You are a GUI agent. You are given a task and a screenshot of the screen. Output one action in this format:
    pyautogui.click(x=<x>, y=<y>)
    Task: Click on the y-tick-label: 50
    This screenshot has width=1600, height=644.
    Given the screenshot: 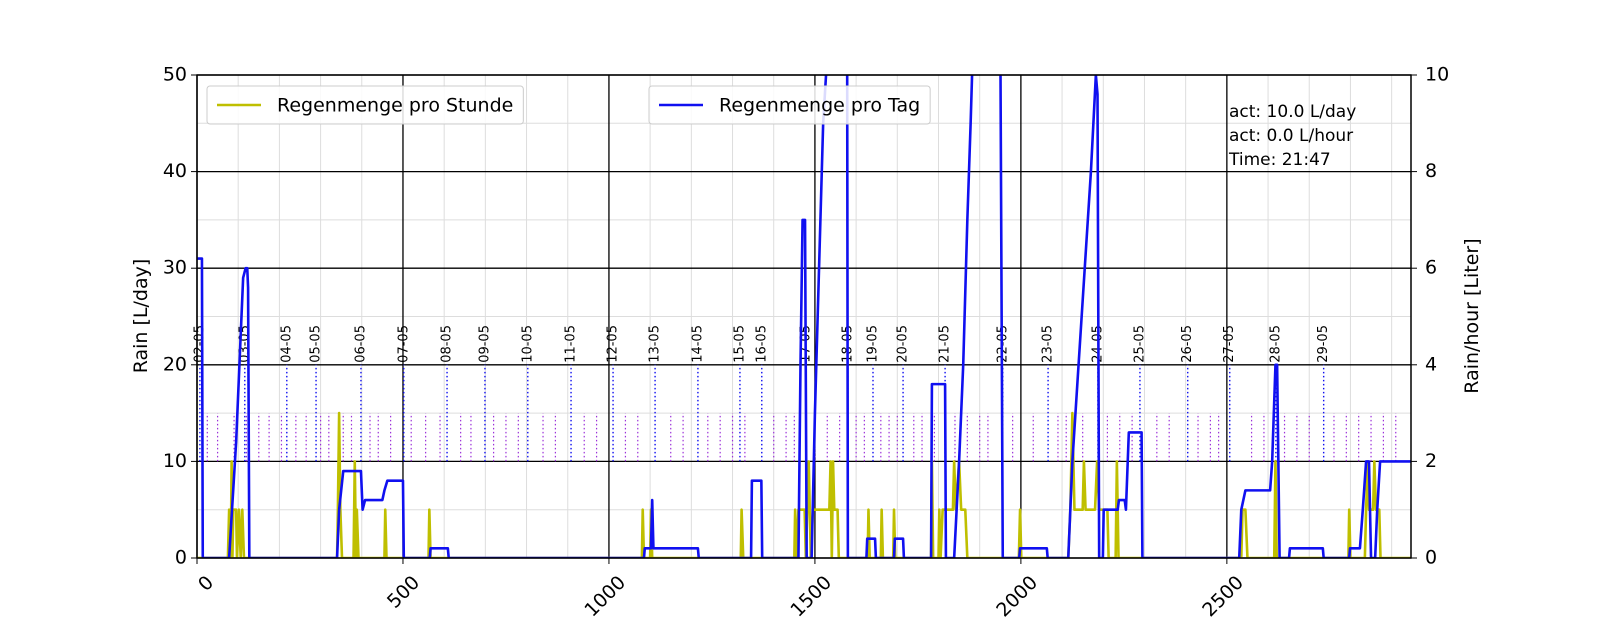 What is the action you would take?
    pyautogui.click(x=175, y=75)
    